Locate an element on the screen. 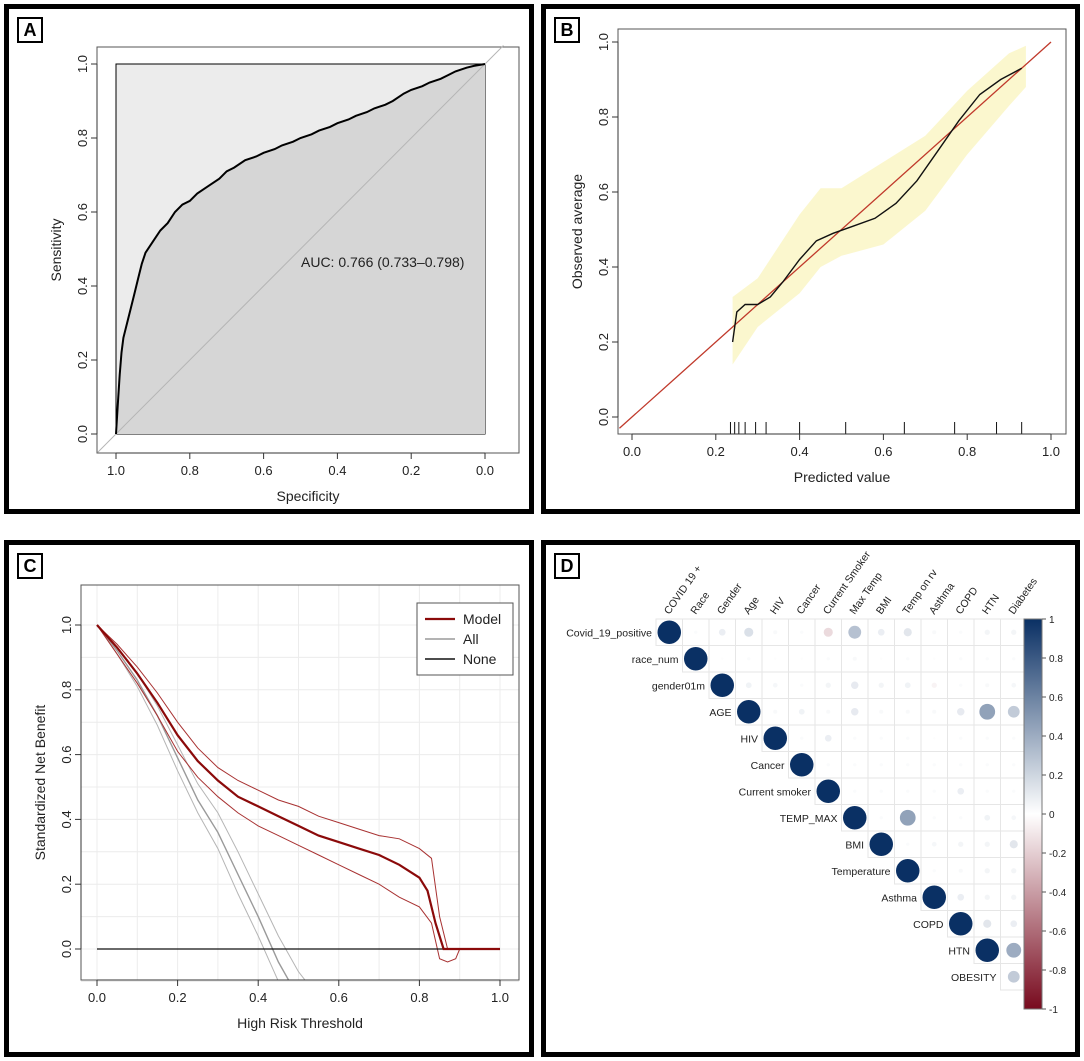 Image resolution: width=1084 pixels, height=1061 pixels. row-label: Asthma is located at coordinates (899, 898).